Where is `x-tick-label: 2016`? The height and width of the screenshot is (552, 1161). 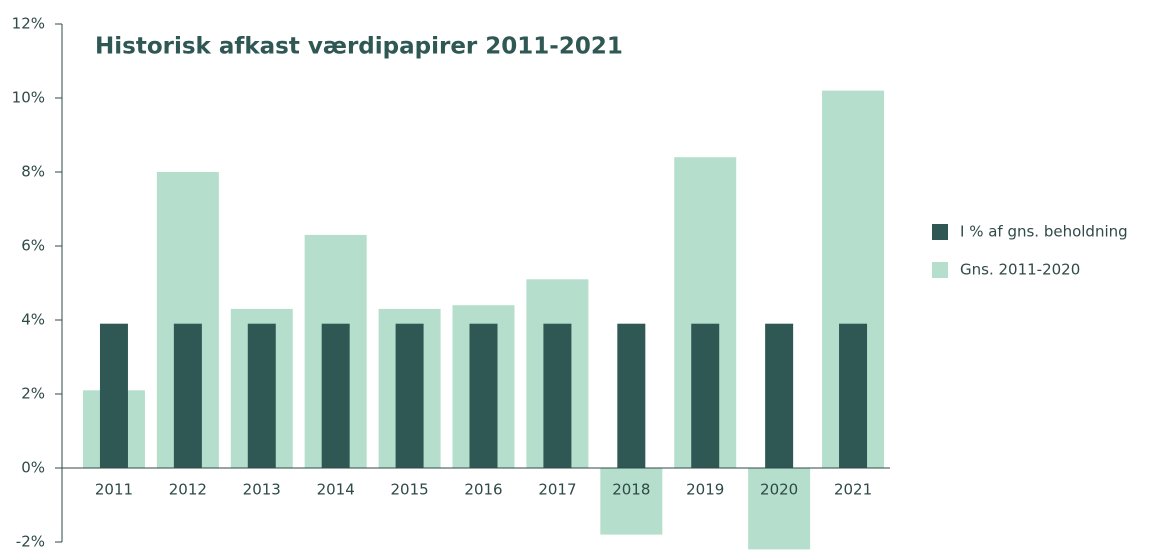
x-tick-label: 2016 is located at coordinates (483, 490).